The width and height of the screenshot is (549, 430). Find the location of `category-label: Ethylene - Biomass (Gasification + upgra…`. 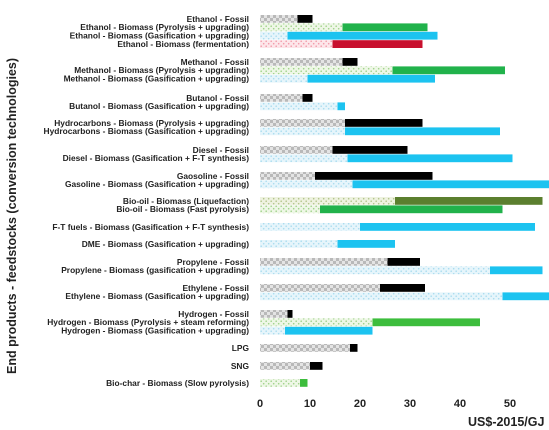

category-label: Ethylene - Biomass (Gasification + upgra… is located at coordinates (157, 296).